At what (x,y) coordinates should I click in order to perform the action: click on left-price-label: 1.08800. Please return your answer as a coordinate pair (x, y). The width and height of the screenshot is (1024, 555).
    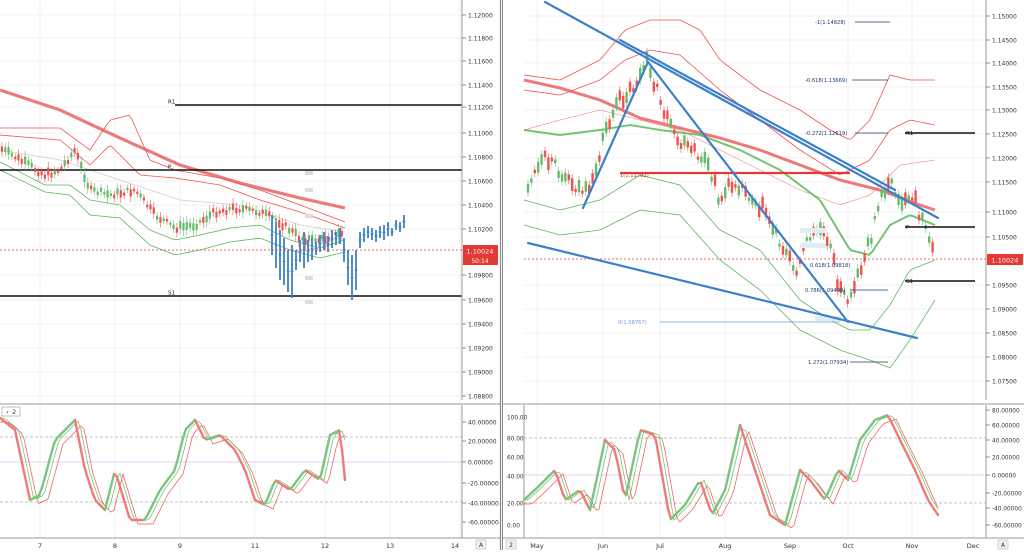
    Looking at the image, I should click on (480, 397).